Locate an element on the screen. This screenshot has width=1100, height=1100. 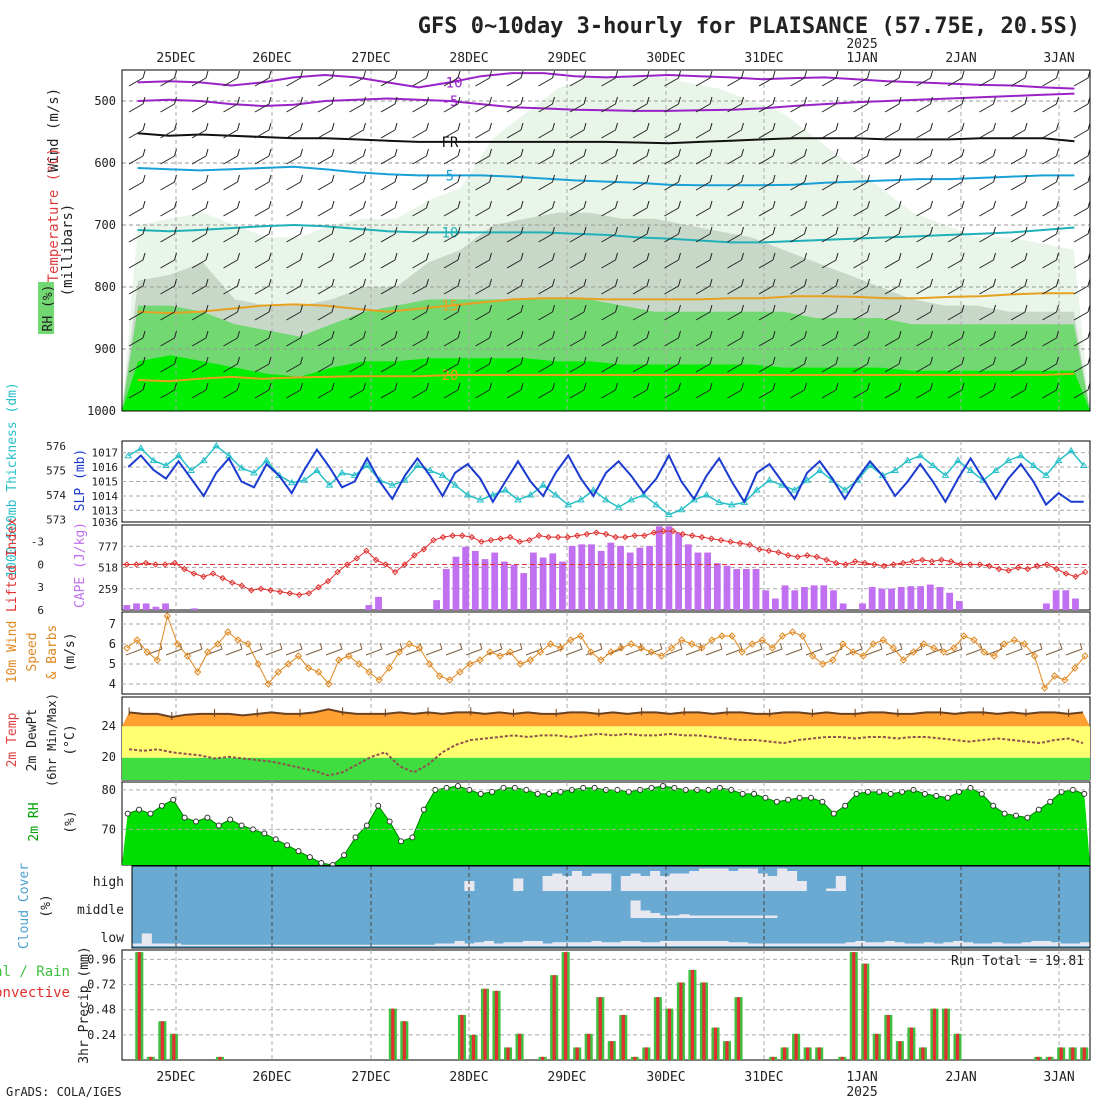
wind10-barb-shaft is located at coordinates (474, 652).